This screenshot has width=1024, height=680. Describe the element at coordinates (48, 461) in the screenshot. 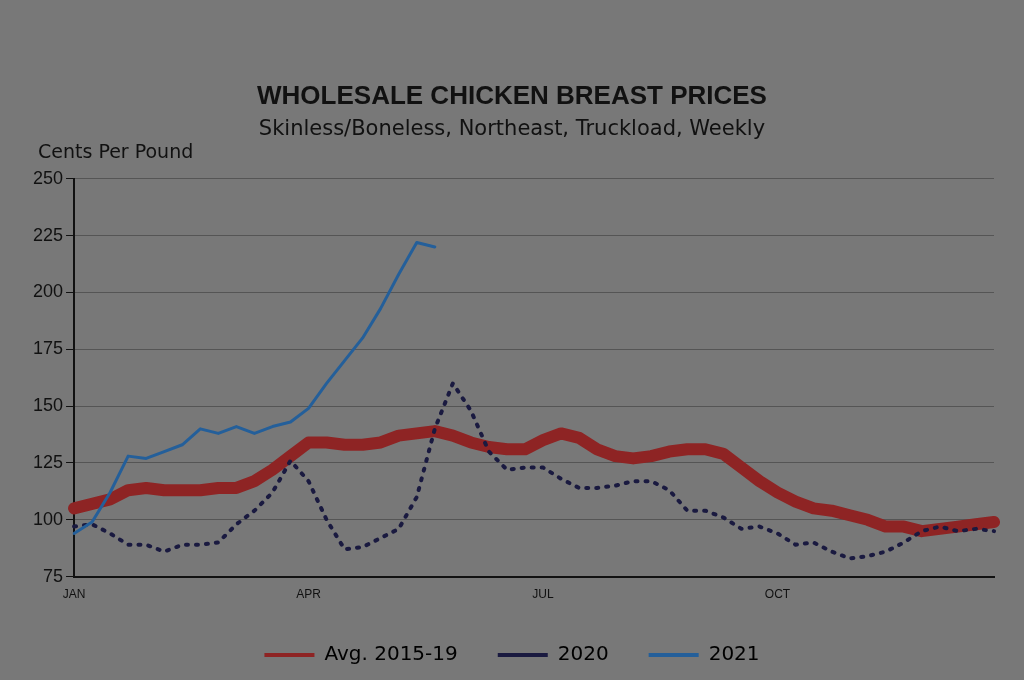

I see `y-tick-label: 125` at that location.